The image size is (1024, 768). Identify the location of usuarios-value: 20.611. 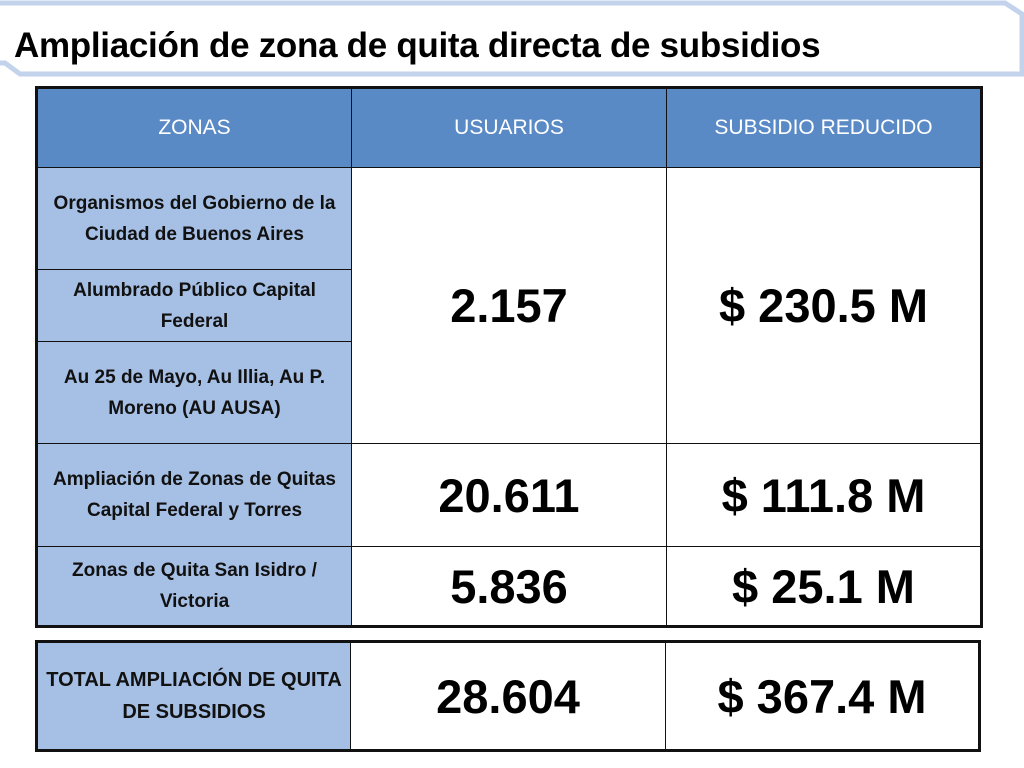
(509, 495).